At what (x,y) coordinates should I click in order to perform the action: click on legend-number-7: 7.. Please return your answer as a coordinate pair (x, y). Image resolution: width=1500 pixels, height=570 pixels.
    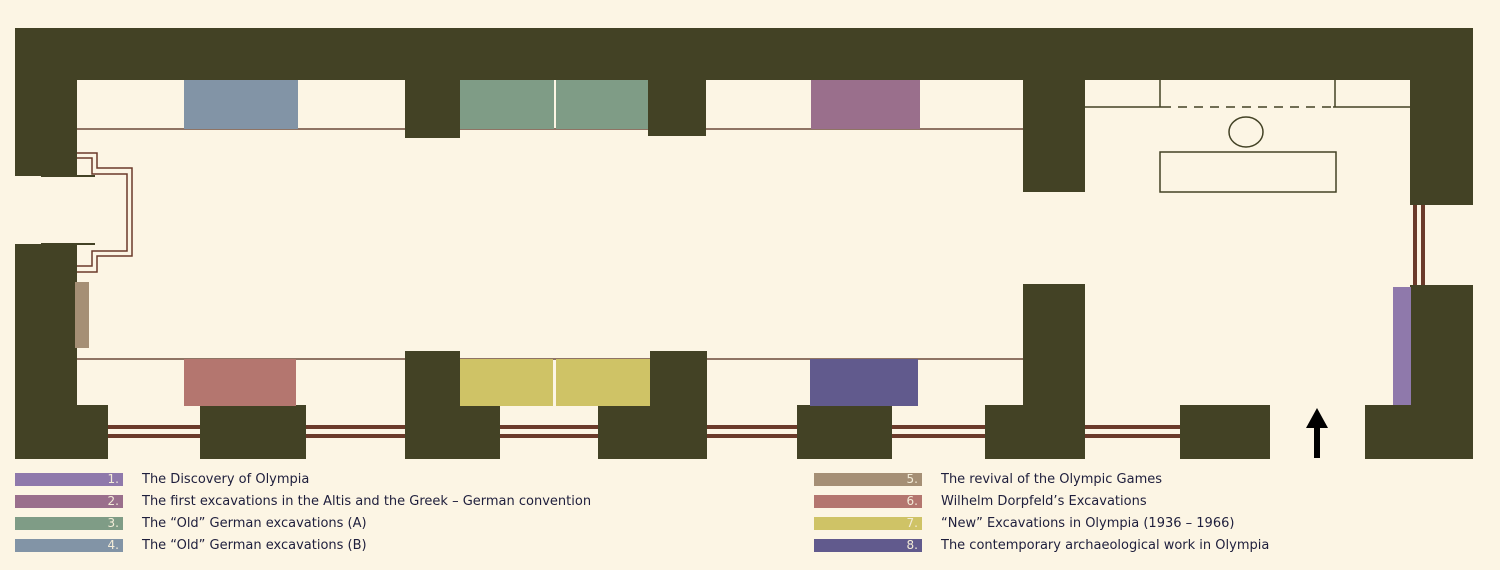
    Looking at the image, I should click on (912, 523).